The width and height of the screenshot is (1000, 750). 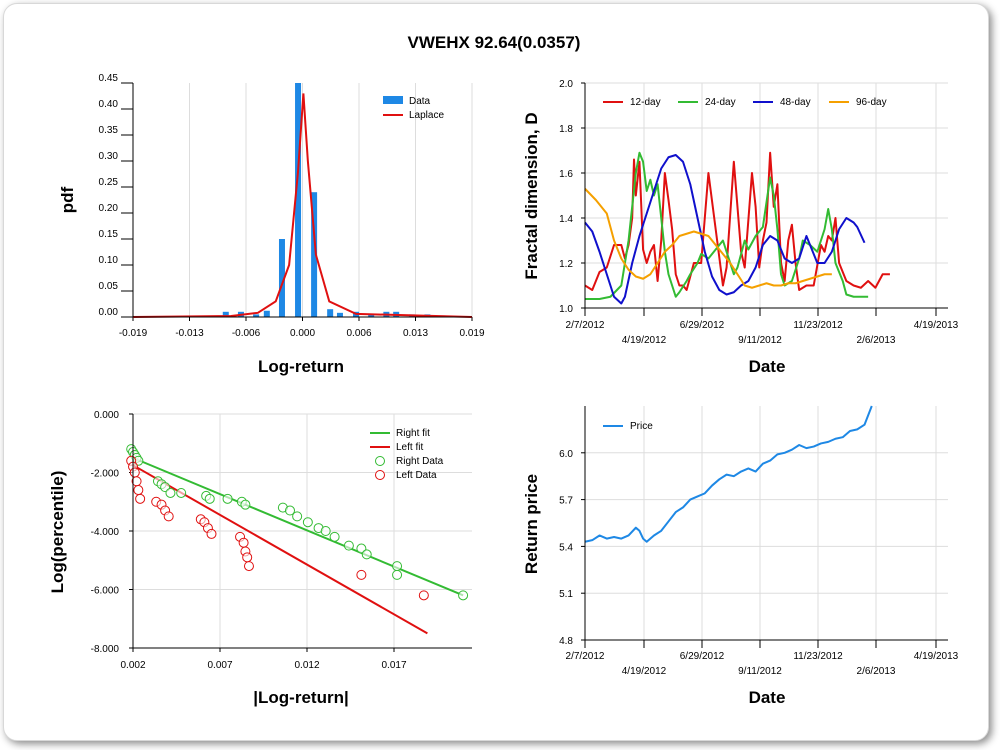 What do you see at coordinates (189, 333) in the screenshot?
I see `x-tick-label: -0.013` at bounding box center [189, 333].